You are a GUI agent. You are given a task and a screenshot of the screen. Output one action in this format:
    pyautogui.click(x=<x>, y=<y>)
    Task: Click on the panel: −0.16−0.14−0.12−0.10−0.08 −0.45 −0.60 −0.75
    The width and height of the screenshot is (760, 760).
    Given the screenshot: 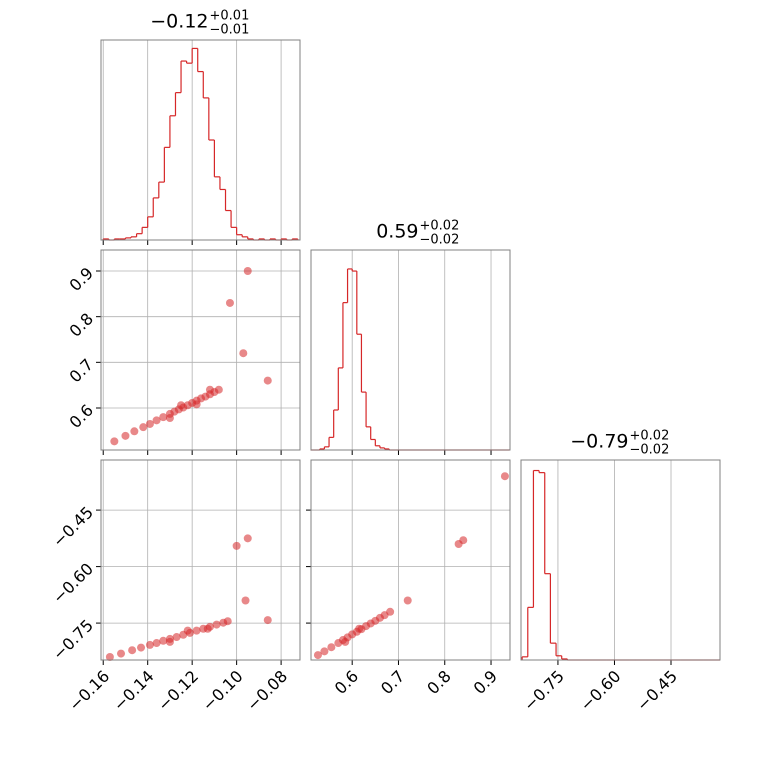 What is the action you would take?
    pyautogui.click(x=175, y=587)
    